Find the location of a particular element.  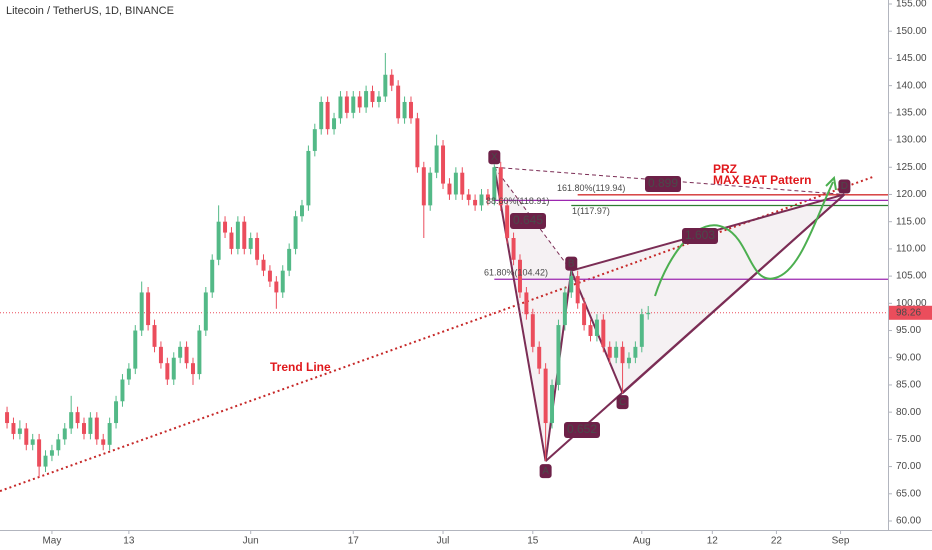

y-tick-label: 60.00 is located at coordinates (908, 521).